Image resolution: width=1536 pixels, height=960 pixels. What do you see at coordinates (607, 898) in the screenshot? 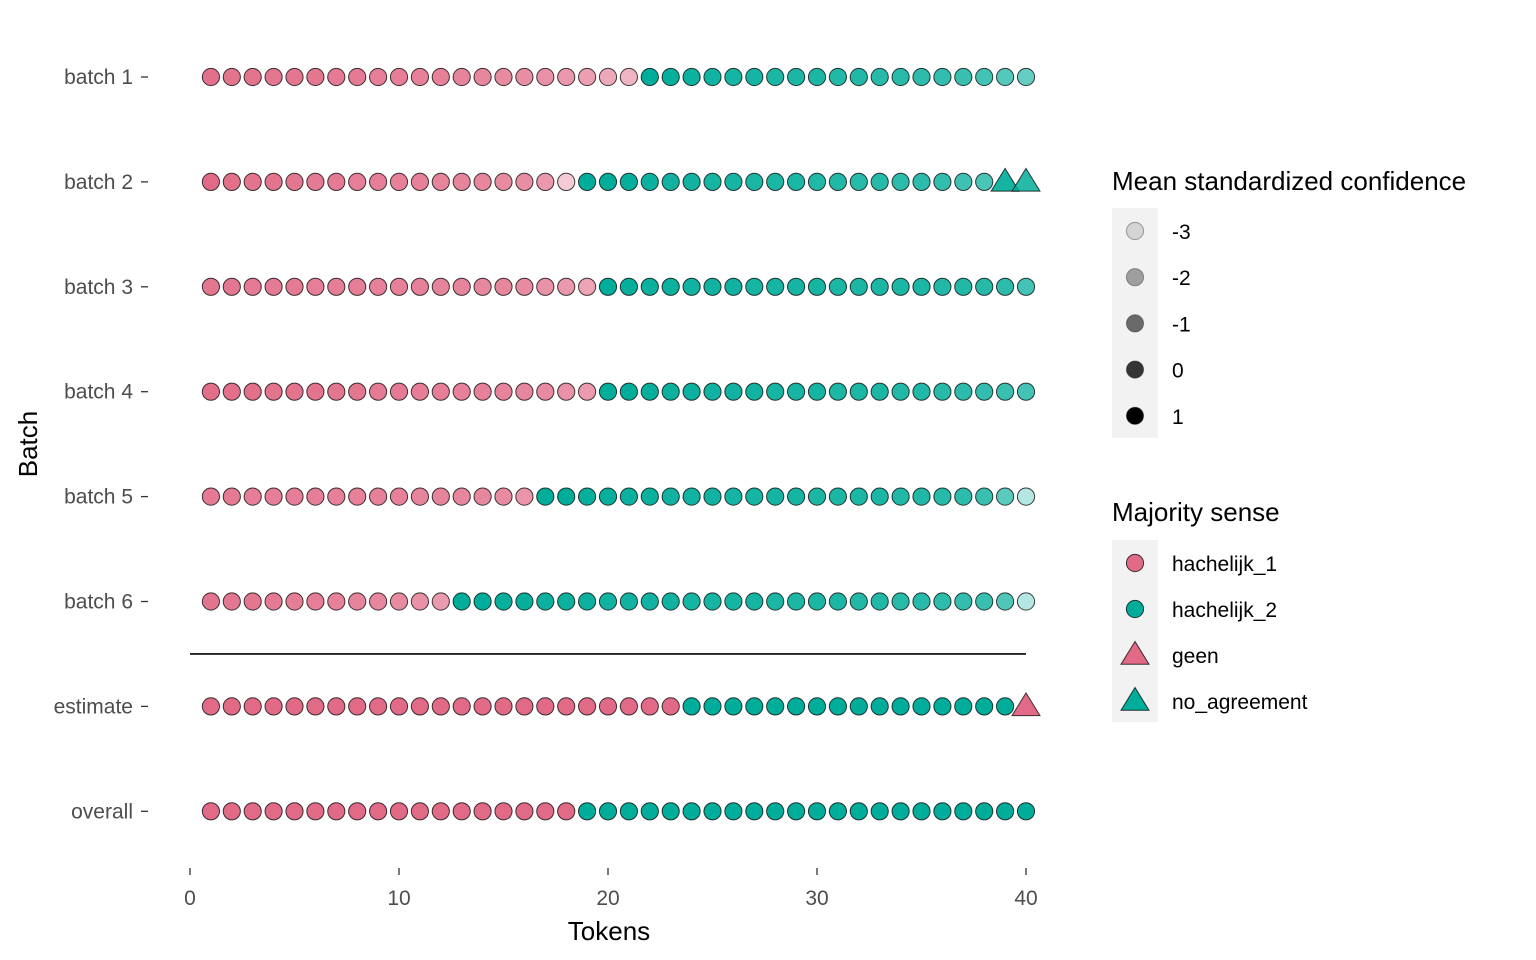
I see `x-tick-label: 20` at bounding box center [607, 898].